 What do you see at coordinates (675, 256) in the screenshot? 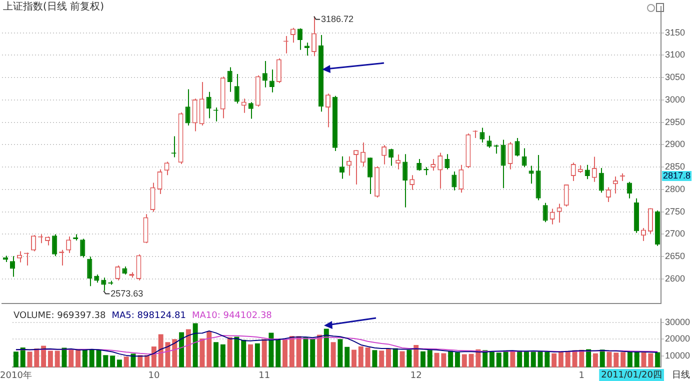
I see `y-tick-label: 2650` at bounding box center [675, 256].